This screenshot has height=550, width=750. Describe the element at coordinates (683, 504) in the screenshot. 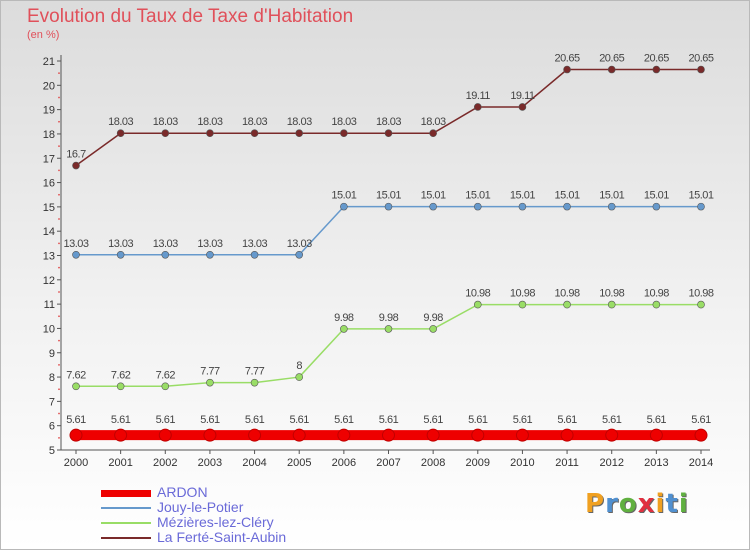

I see `logo-letter: i` at that location.